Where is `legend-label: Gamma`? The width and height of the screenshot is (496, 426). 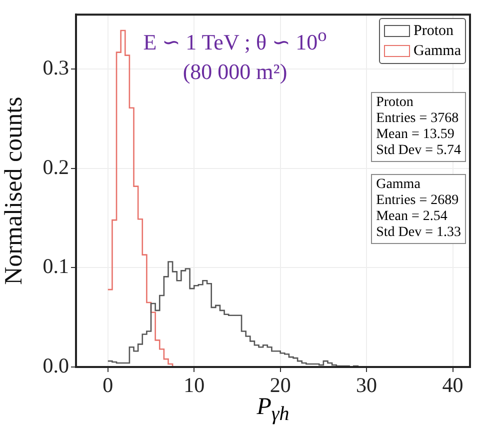
legend-label: Gamma is located at coordinates (437, 51).